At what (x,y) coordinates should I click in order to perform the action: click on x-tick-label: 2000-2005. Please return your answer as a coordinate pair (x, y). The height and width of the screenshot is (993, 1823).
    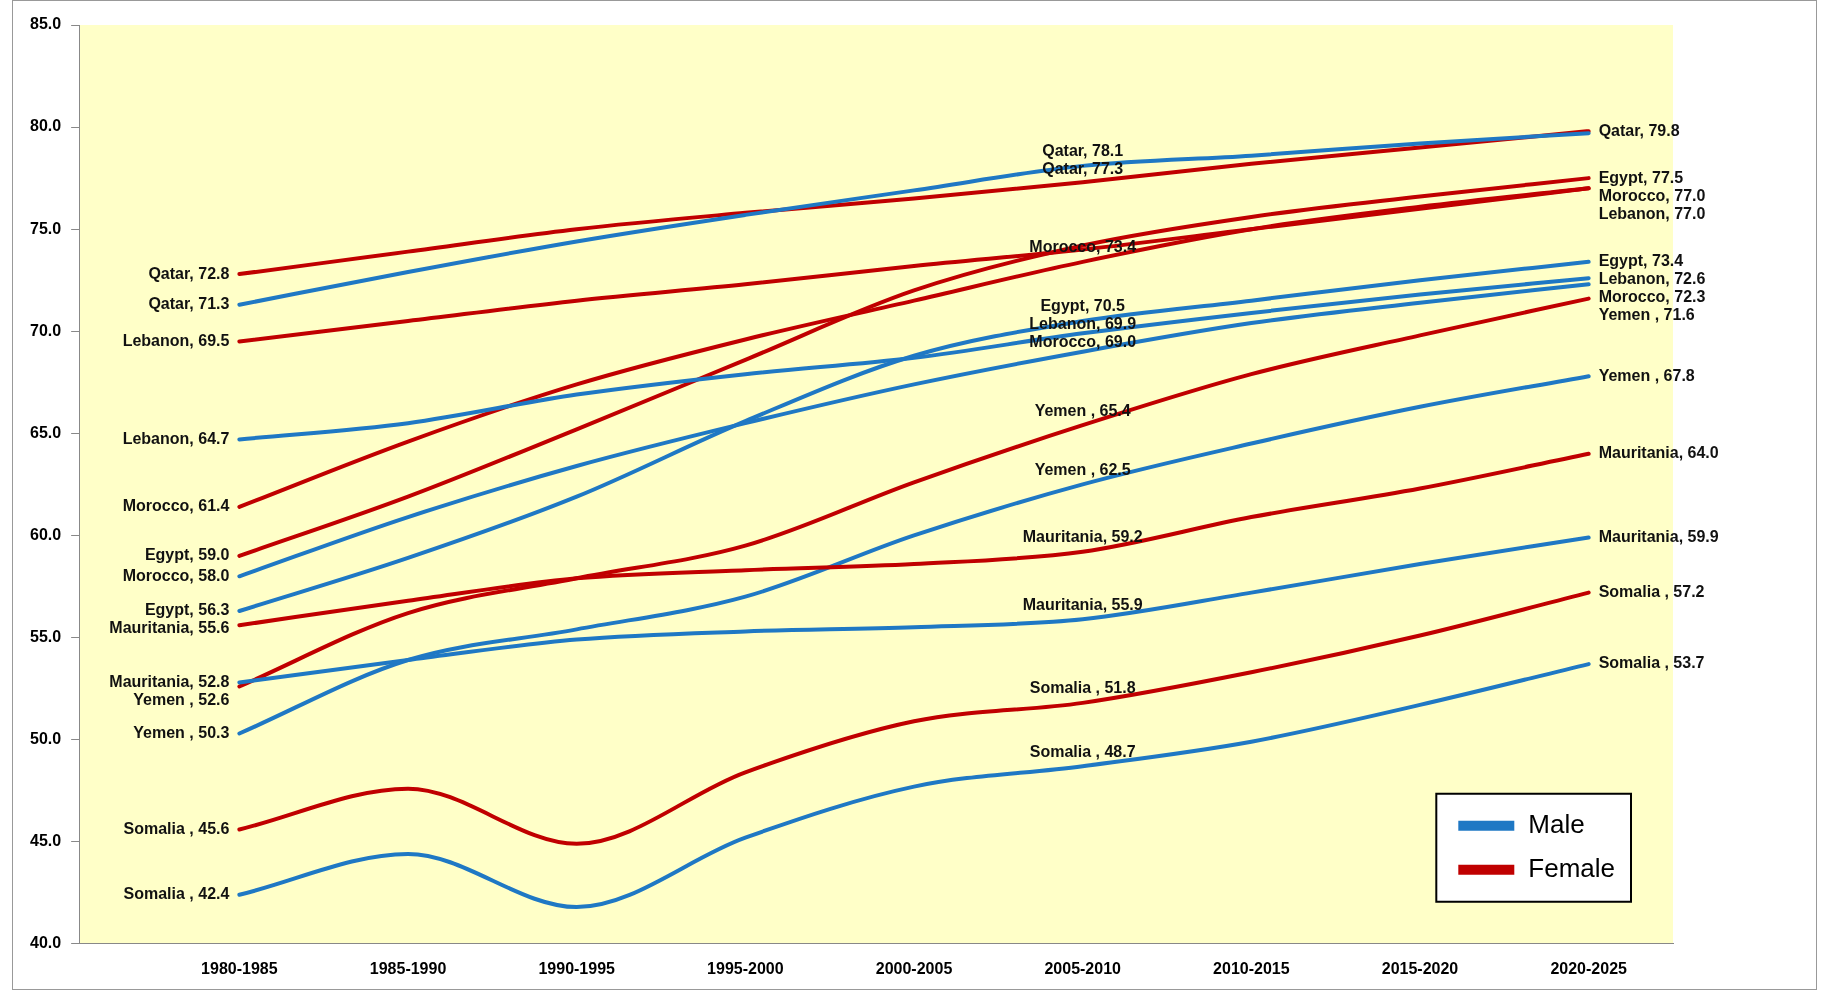
    Looking at the image, I should click on (914, 968).